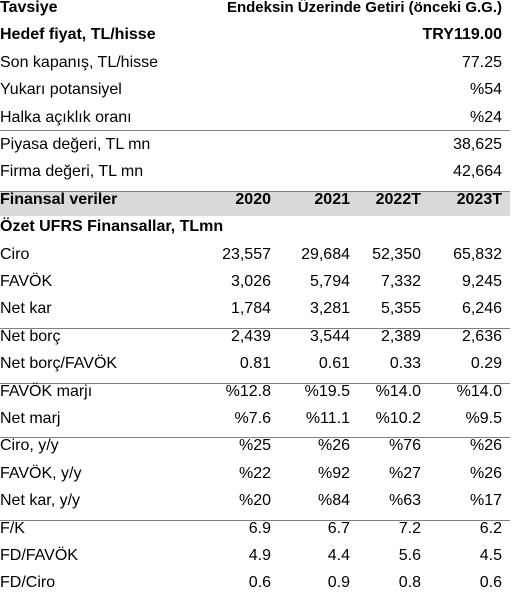  What do you see at coordinates (338, 555) in the screenshot?
I see `value-cell: 4.4` at bounding box center [338, 555].